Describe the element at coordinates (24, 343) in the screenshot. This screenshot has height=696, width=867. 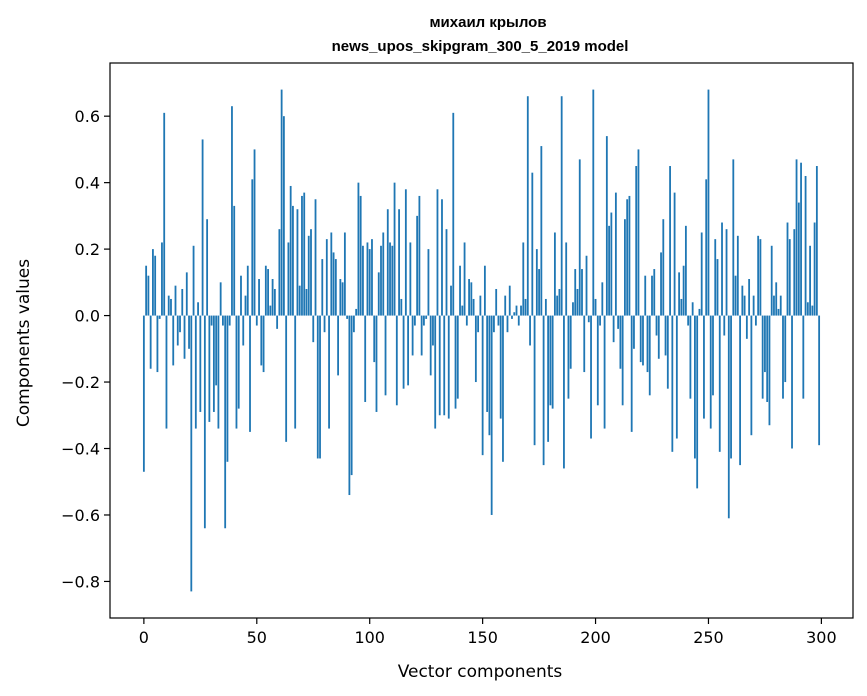
I see `y-axis-label: Components values` at that location.